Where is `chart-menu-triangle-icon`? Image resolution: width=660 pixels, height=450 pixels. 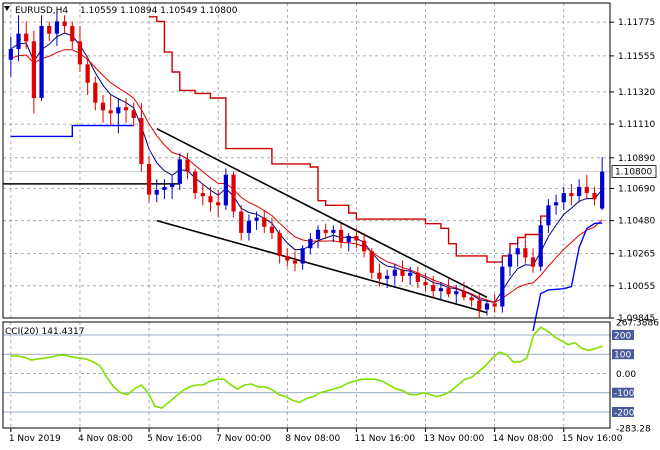
chart-menu-triangle-icon is located at coordinates (7, 8).